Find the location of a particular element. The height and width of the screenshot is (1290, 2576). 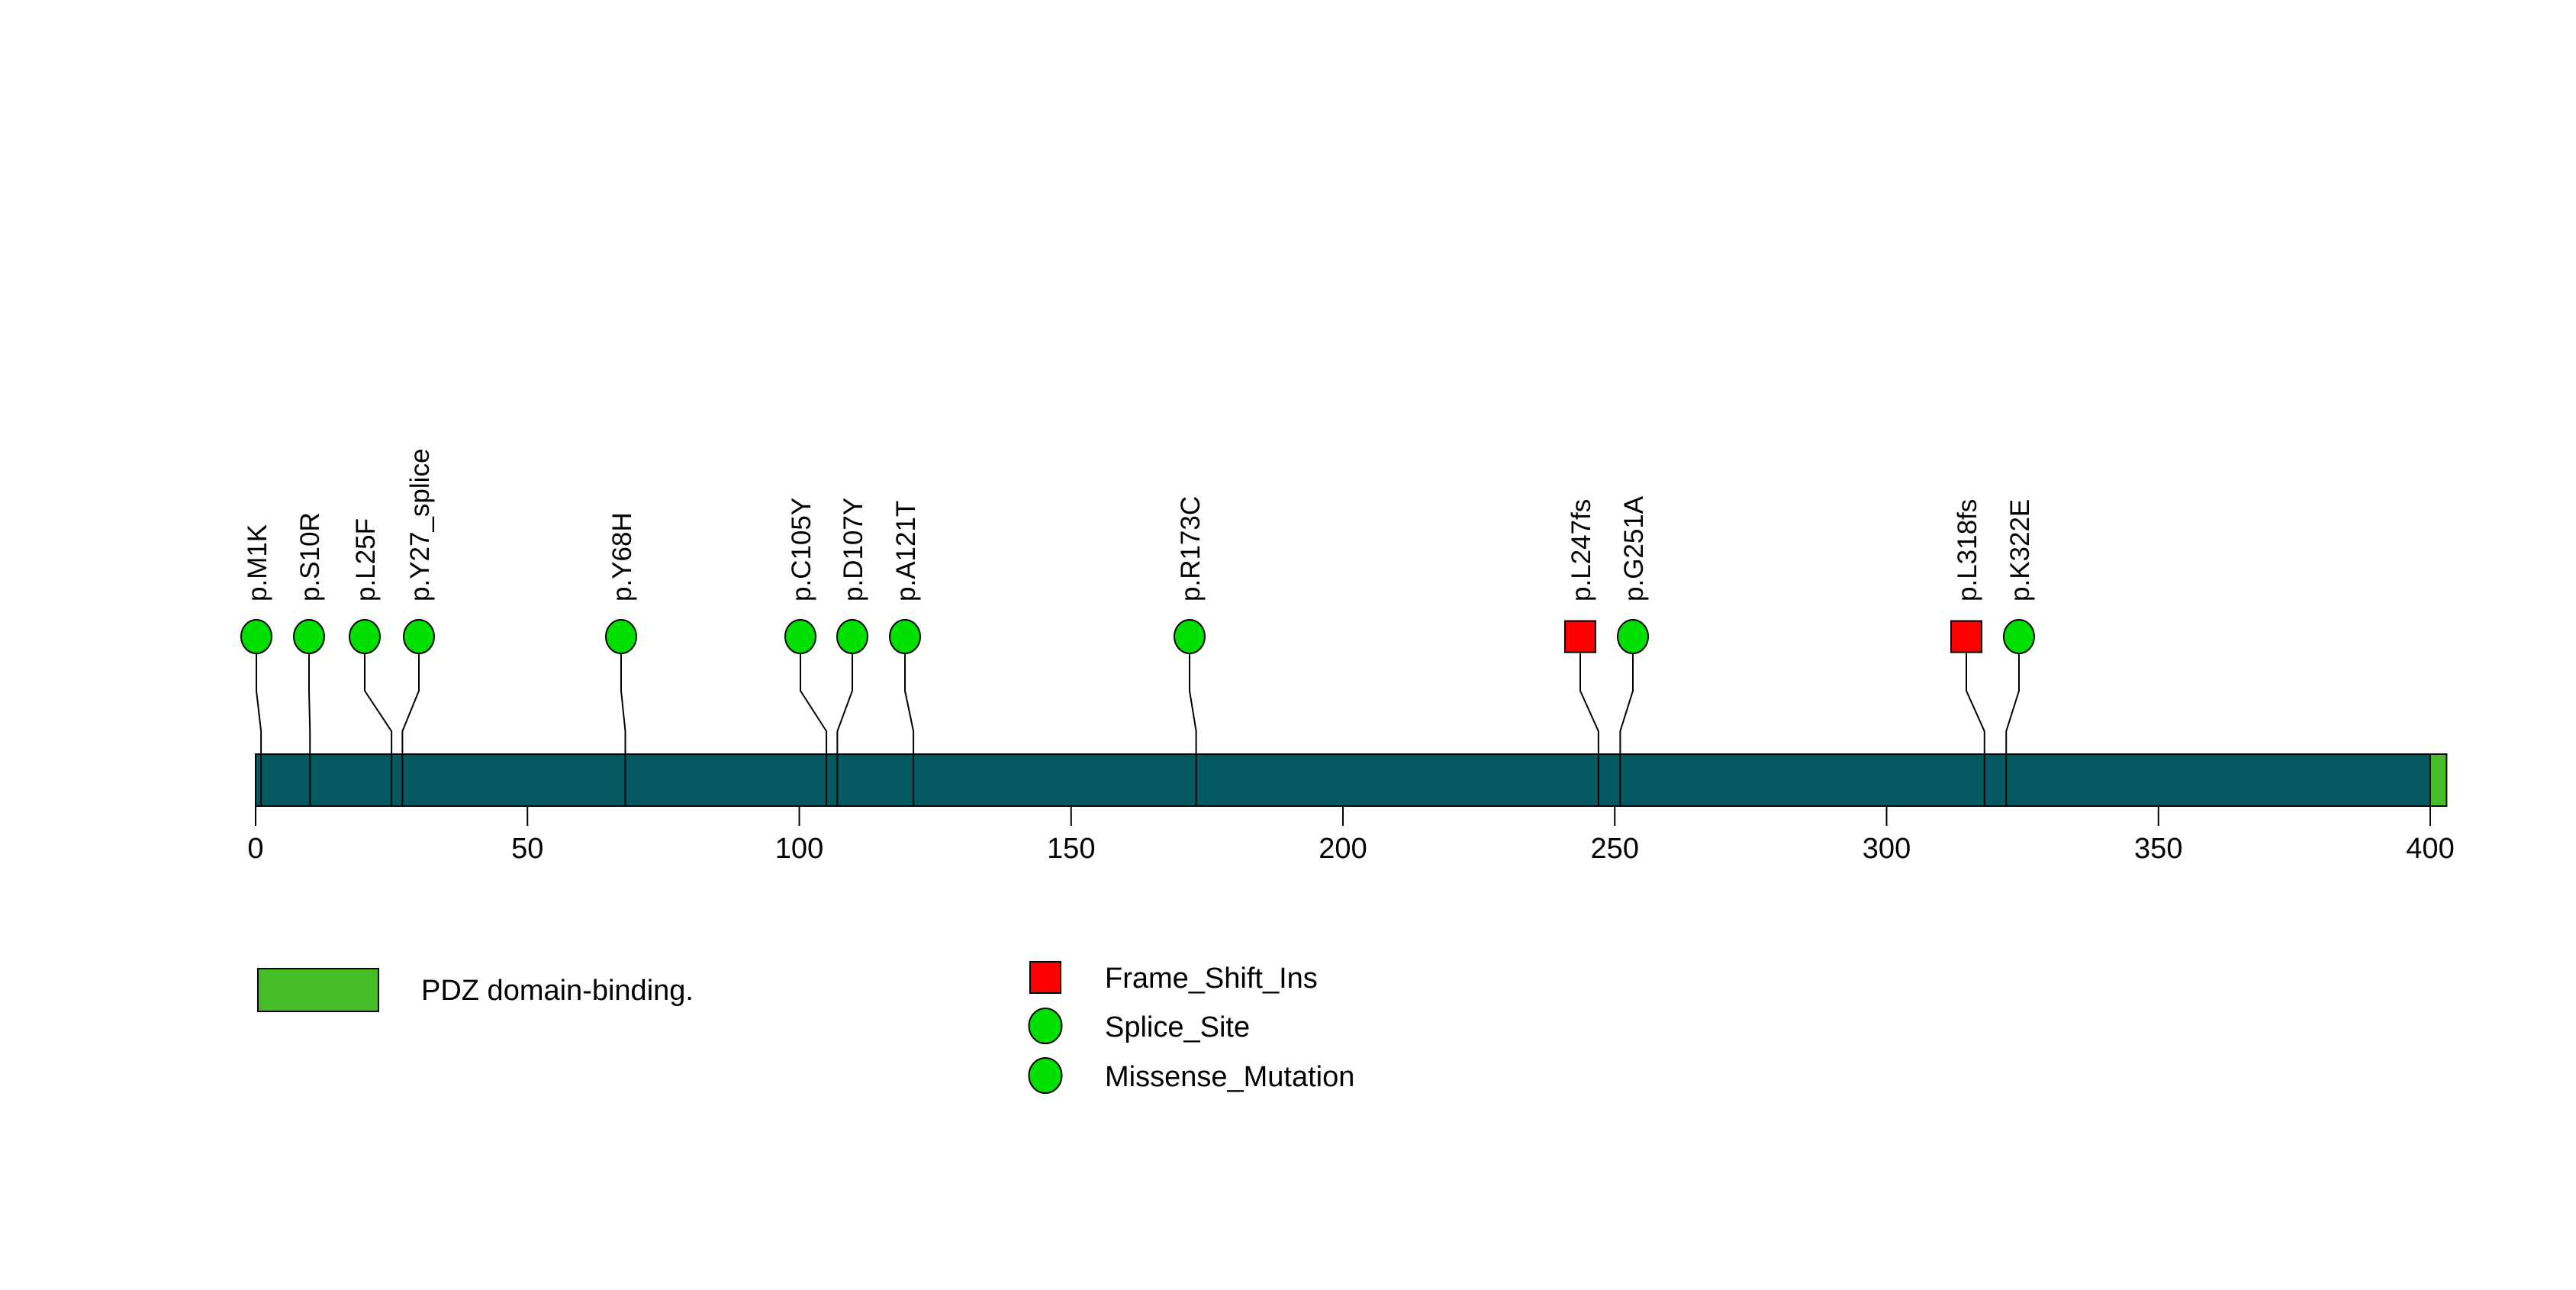

legend-marker-square is located at coordinates (1045, 978).